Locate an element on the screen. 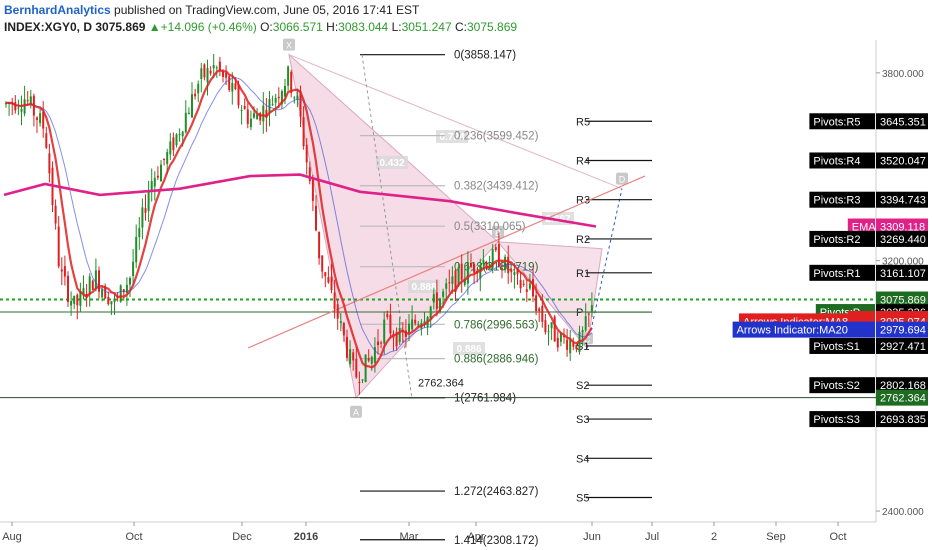 The width and height of the screenshot is (932, 550). ratio-badge is located at coordinates (469, 348).